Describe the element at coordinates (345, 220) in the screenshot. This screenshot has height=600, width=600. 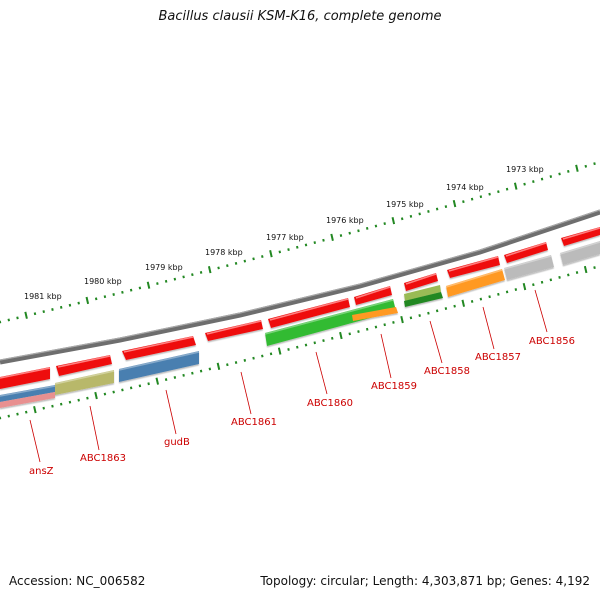
I see `kbp-label: 1976 kbp` at that location.